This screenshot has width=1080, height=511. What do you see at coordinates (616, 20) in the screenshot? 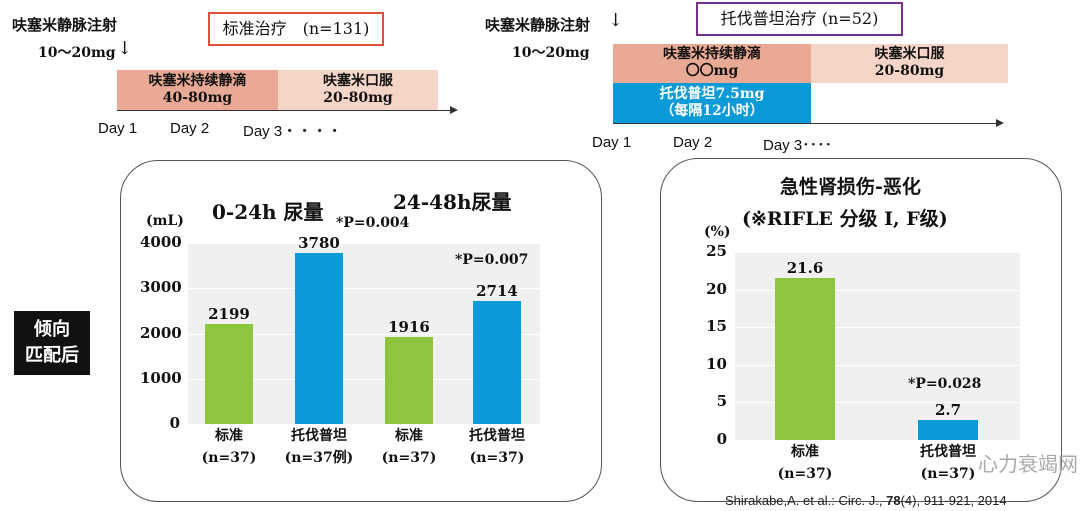
I see `right-bolus-arrow-icon: ↓` at bounding box center [616, 20].